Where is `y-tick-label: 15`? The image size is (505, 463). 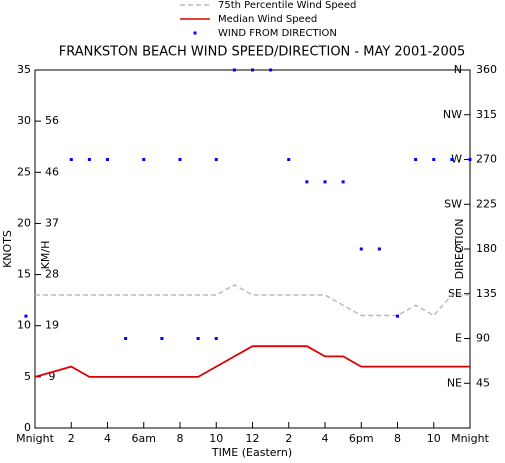 y-tick-label: 15 is located at coordinates (24, 274).